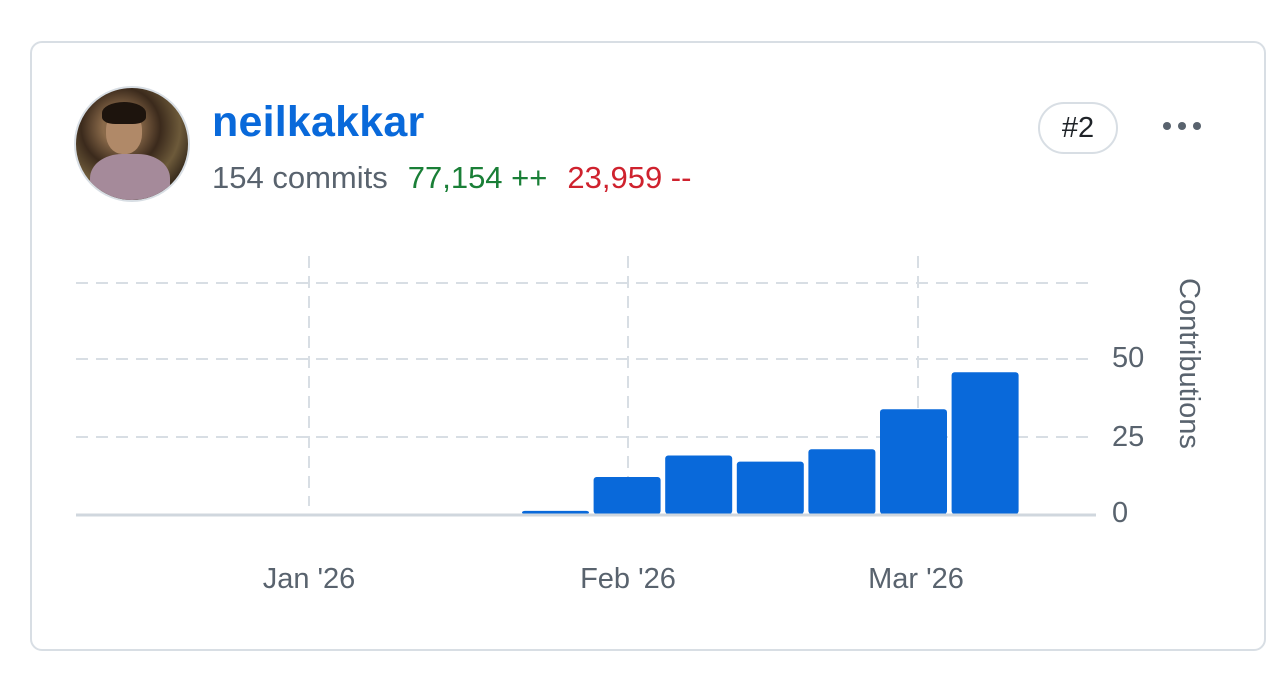 This screenshot has height=682, width=1280. Describe the element at coordinates (318, 122) in the screenshot. I see `username-link: neilkakkar` at that location.